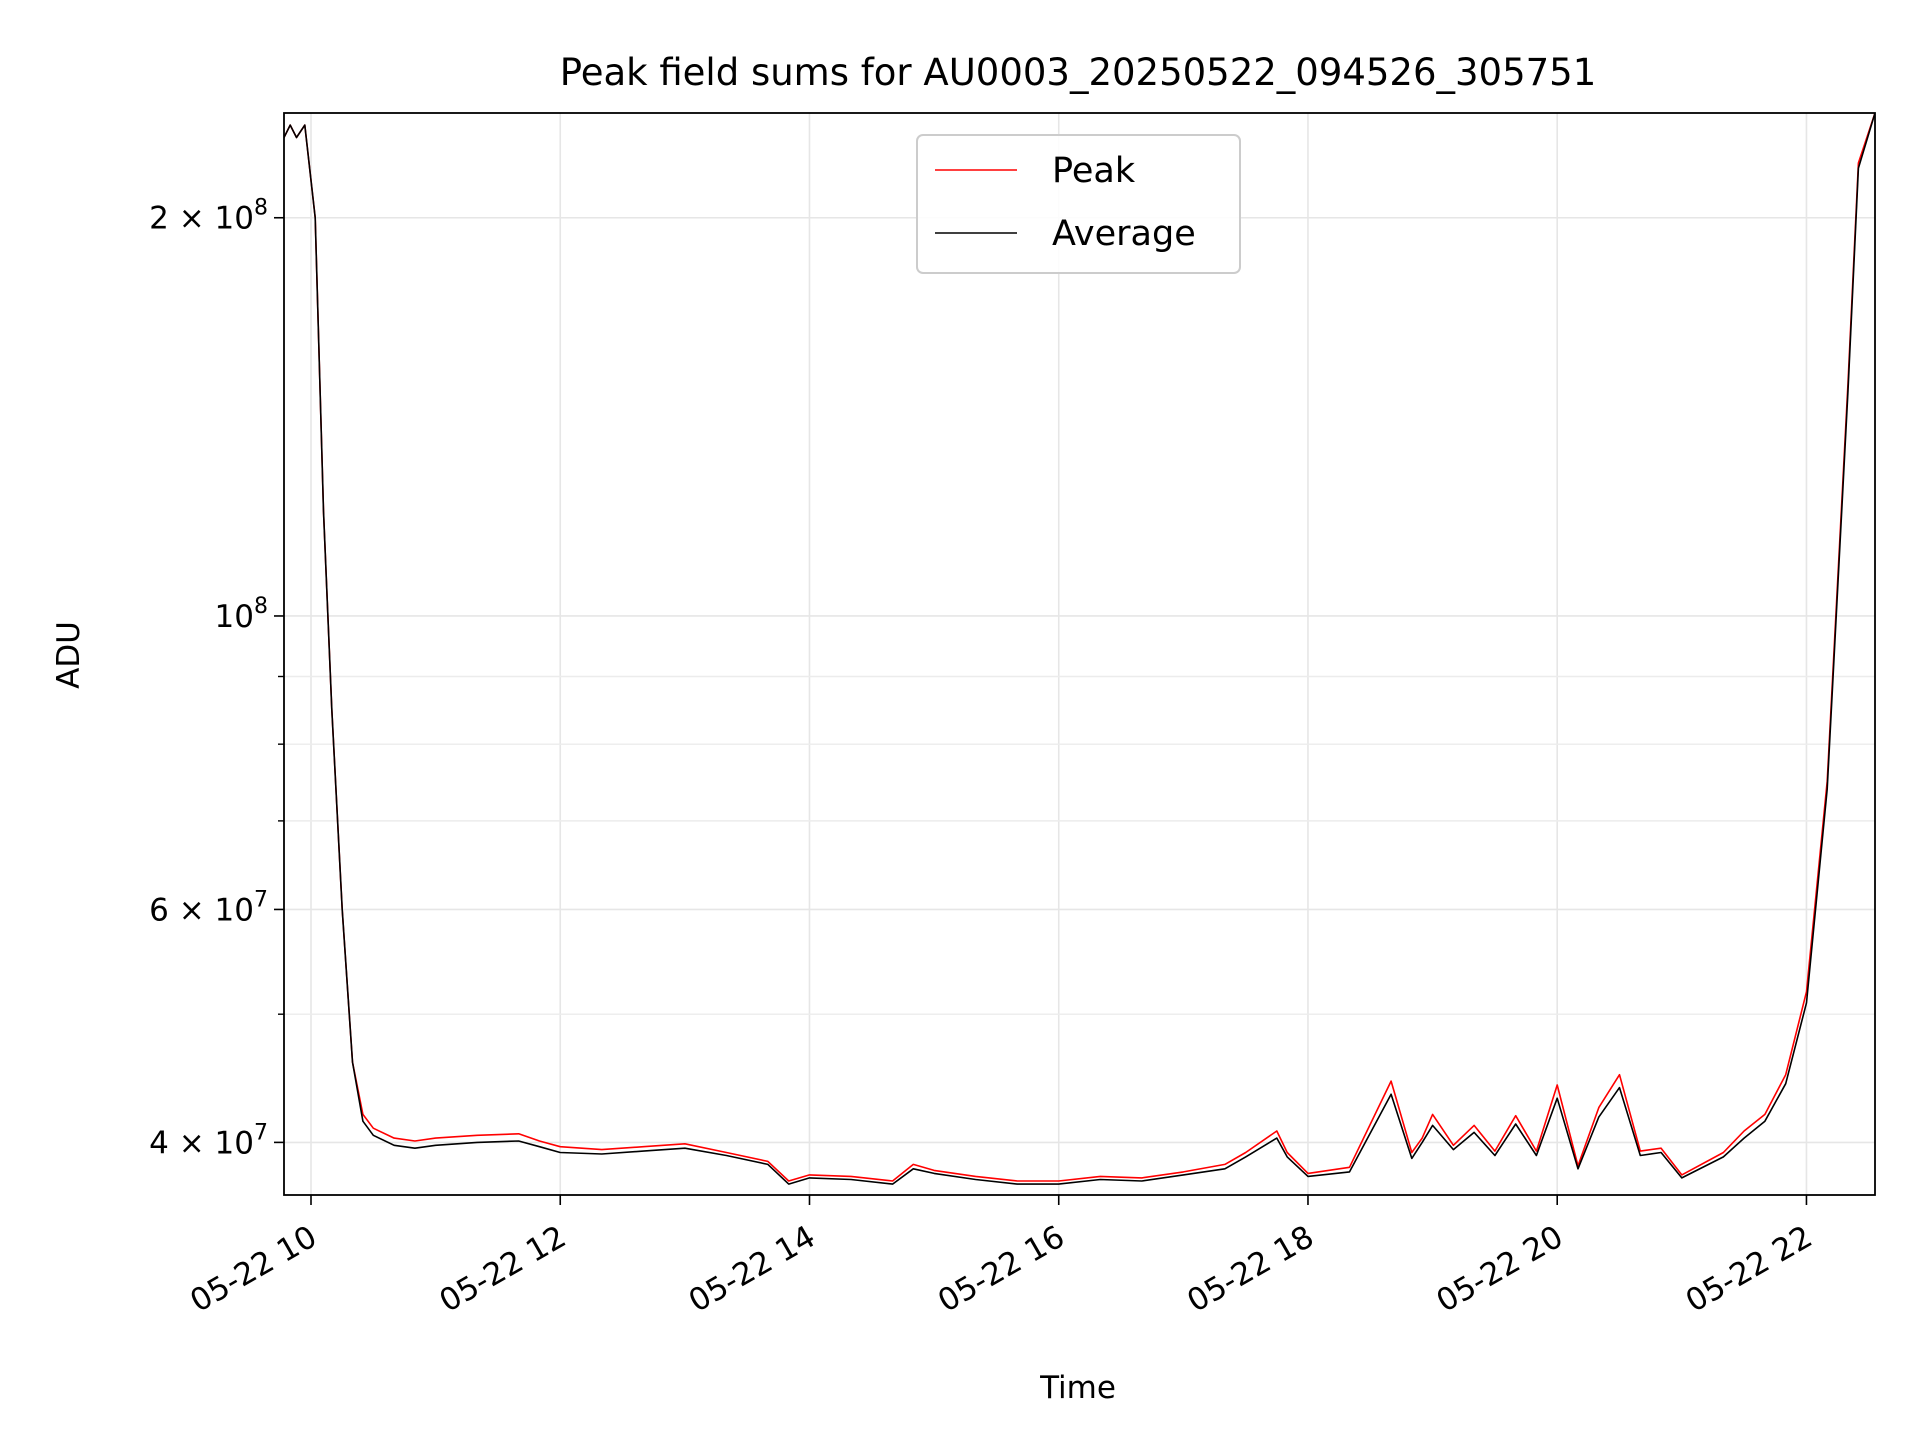 This screenshot has height=1440, width=1920. What do you see at coordinates (1124, 234) in the screenshot?
I see `legend-label-average: Average` at bounding box center [1124, 234].